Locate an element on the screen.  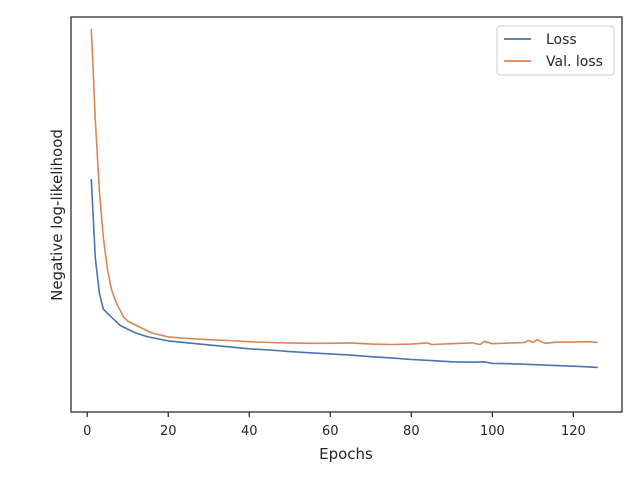
x-axis-ticks: 0 20 40 60 80 100 120 is located at coordinates (334, 425).